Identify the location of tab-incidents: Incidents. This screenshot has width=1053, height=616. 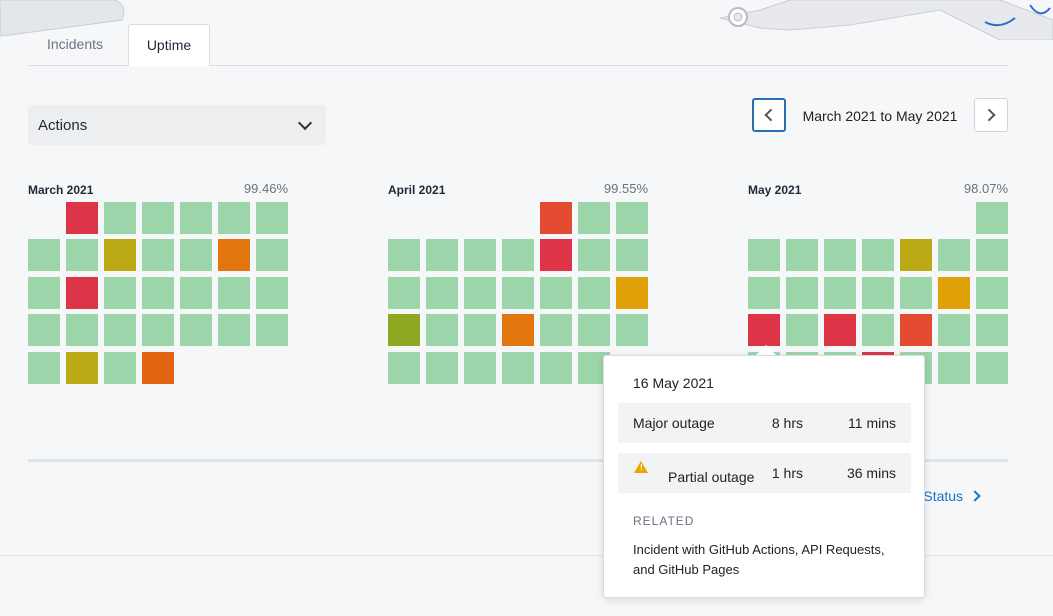
(75, 44).